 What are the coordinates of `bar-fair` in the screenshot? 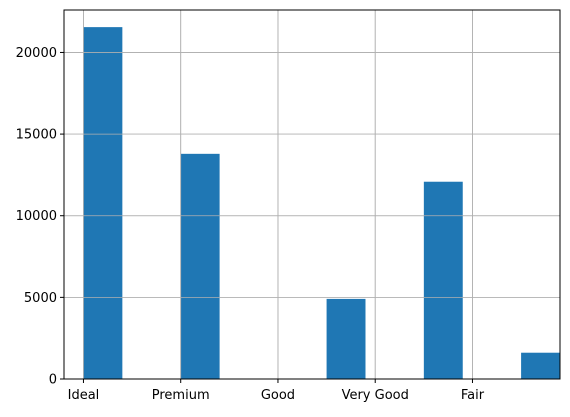 It's located at (540, 365).